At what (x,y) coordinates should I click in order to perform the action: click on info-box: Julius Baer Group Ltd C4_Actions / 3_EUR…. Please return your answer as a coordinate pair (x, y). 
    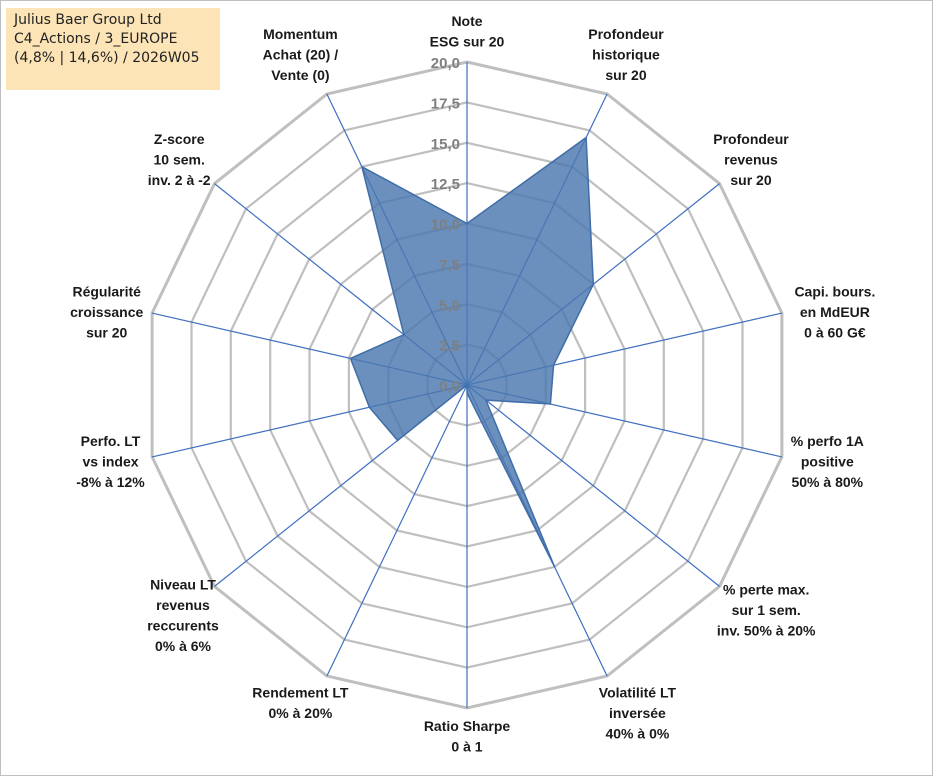
    Looking at the image, I should click on (113, 49).